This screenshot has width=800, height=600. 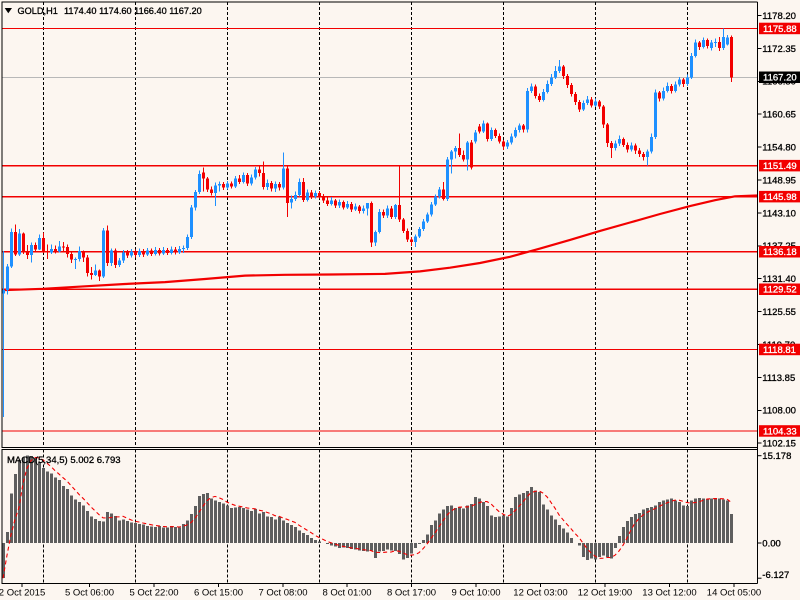 What do you see at coordinates (778, 378) in the screenshot?
I see `svg-text: 1113.85` at bounding box center [778, 378].